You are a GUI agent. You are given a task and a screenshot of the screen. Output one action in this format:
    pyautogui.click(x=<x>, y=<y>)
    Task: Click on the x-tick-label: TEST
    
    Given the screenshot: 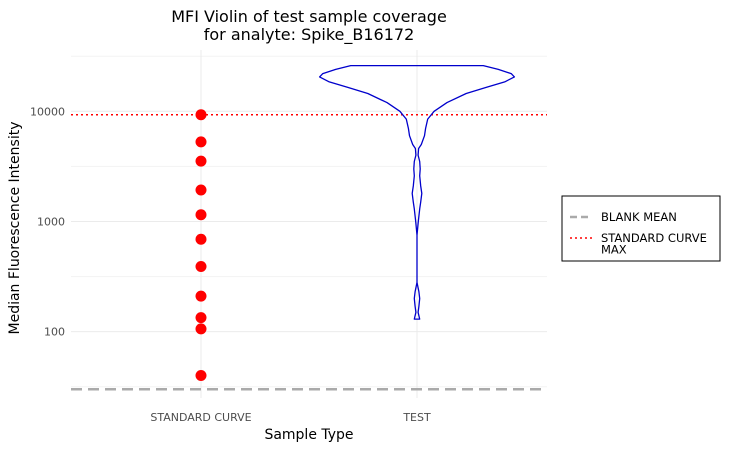 What is the action you would take?
    pyautogui.click(x=416, y=417)
    